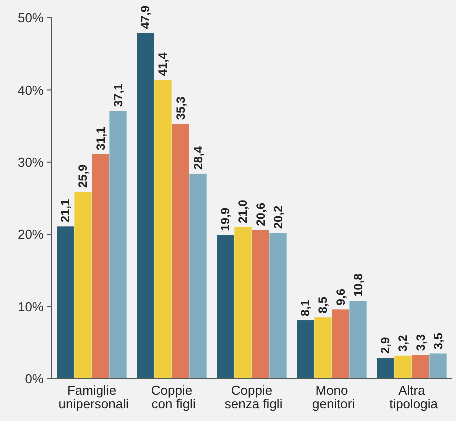 This screenshot has width=456, height=421. What do you see at coordinates (172, 397) in the screenshot?
I see `x-tick-label: Coppie con figli` at bounding box center [172, 397].